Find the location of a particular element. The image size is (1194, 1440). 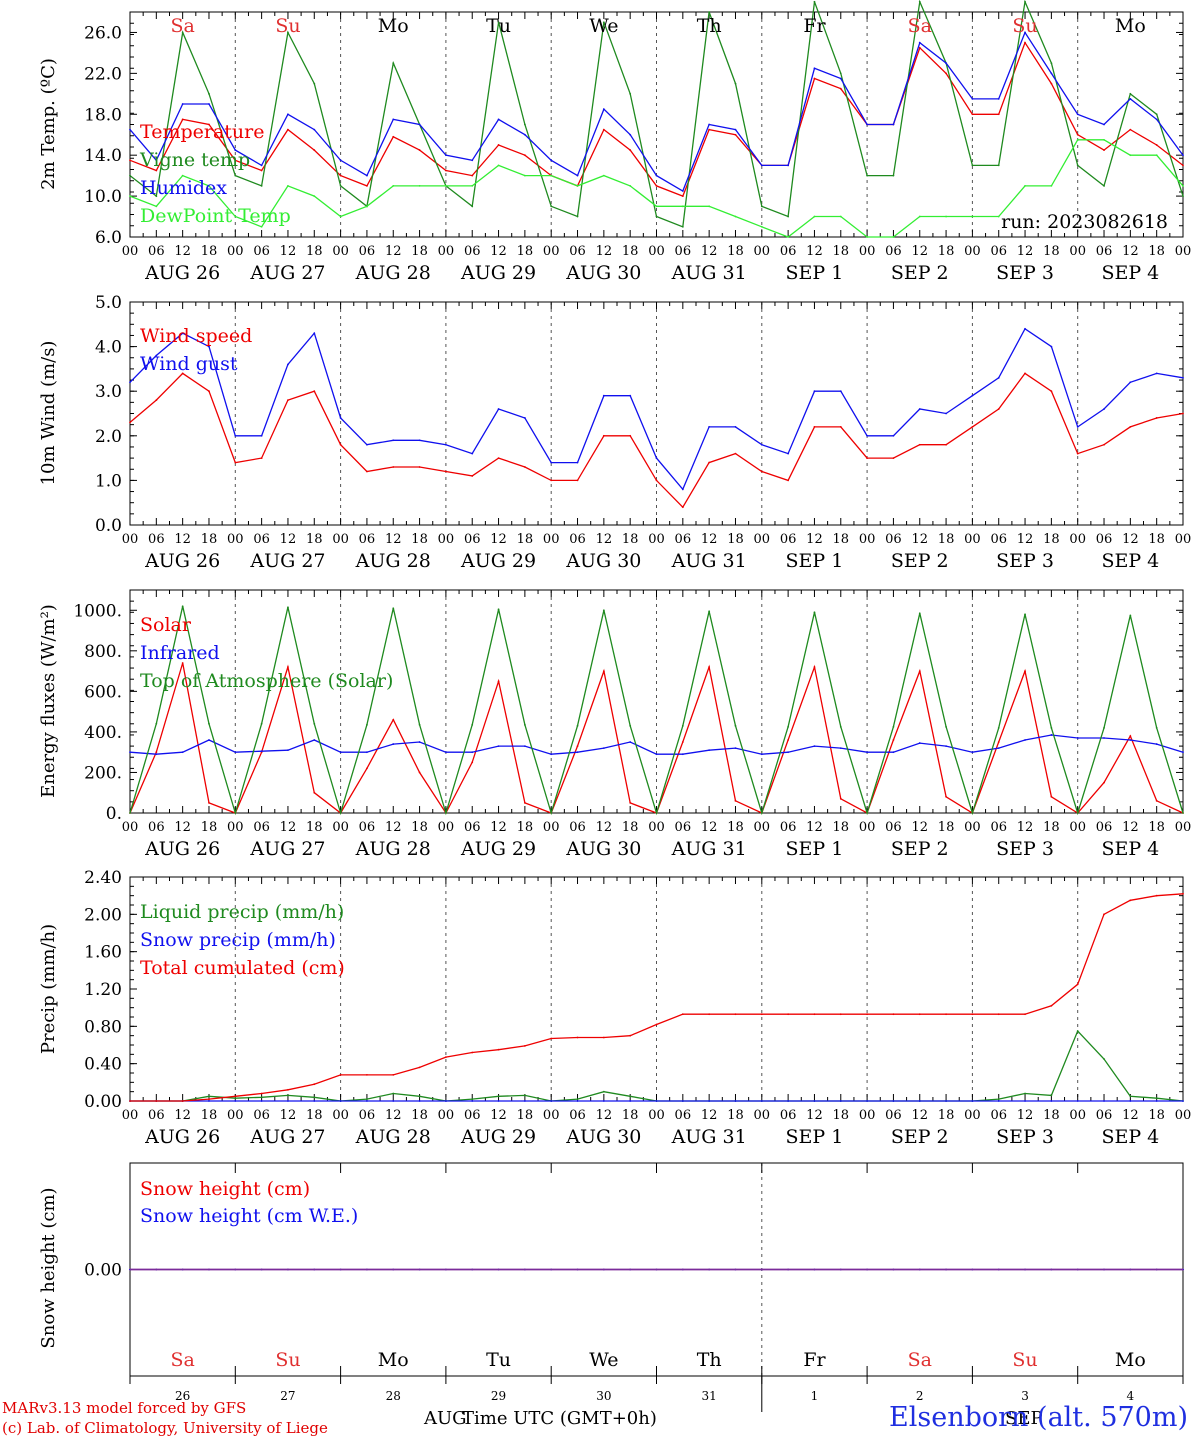

y-tick-label: 3.0 is located at coordinates (108, 392).